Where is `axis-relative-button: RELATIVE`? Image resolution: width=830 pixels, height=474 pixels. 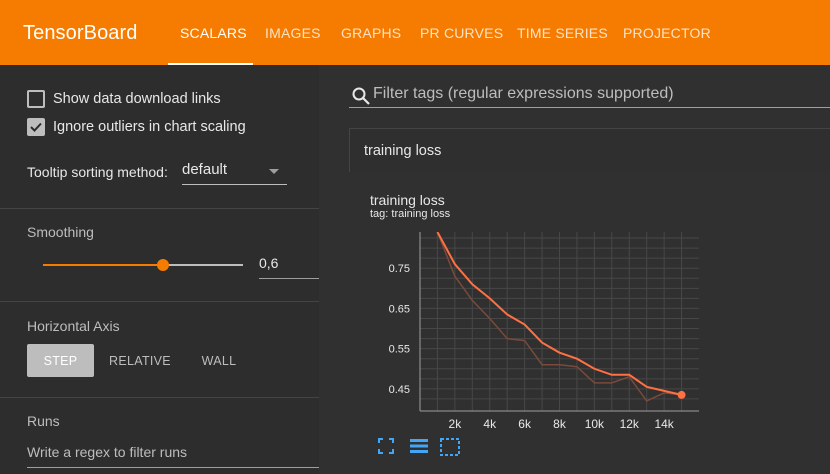
axis-relative-button: RELATIVE is located at coordinates (140, 360).